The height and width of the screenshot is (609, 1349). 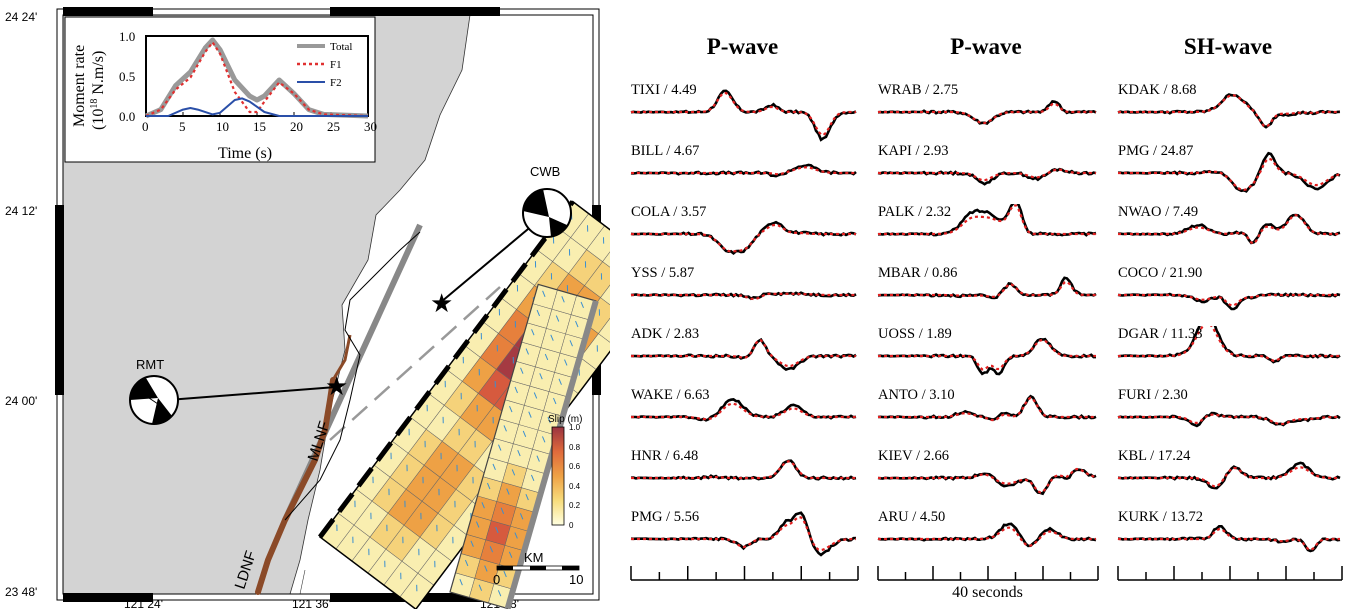 What do you see at coordinates (21, 401) in the screenshot?
I see `lat-label: 24 00'` at bounding box center [21, 401].